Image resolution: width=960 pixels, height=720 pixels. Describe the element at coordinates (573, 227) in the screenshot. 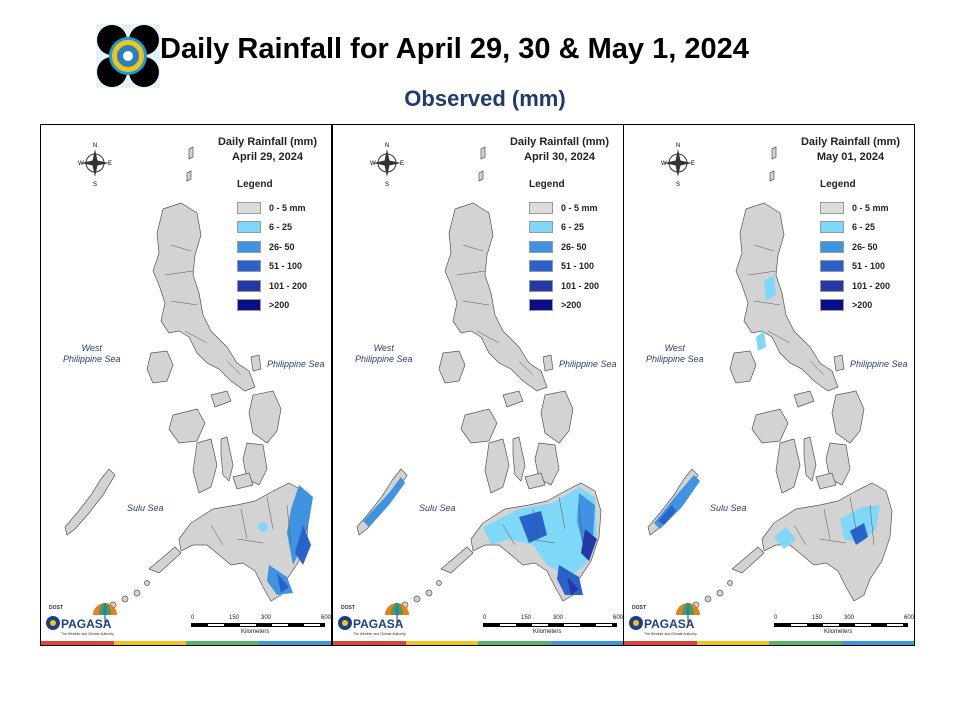

I see `legend-label: 6 - 25` at that location.